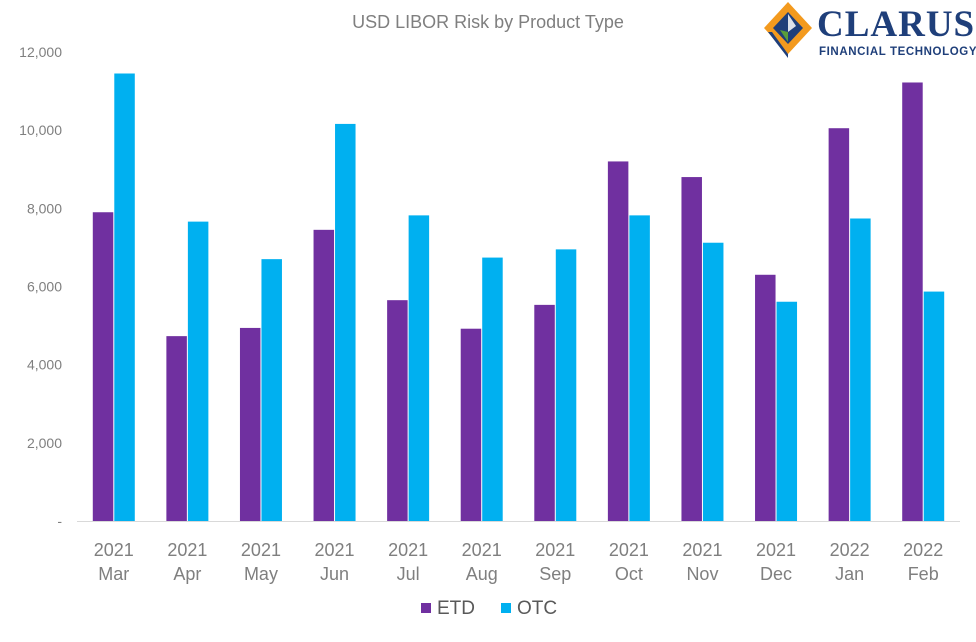 The width and height of the screenshot is (976, 642). I want to click on y-tick-label: 12,000, so click(40, 52).